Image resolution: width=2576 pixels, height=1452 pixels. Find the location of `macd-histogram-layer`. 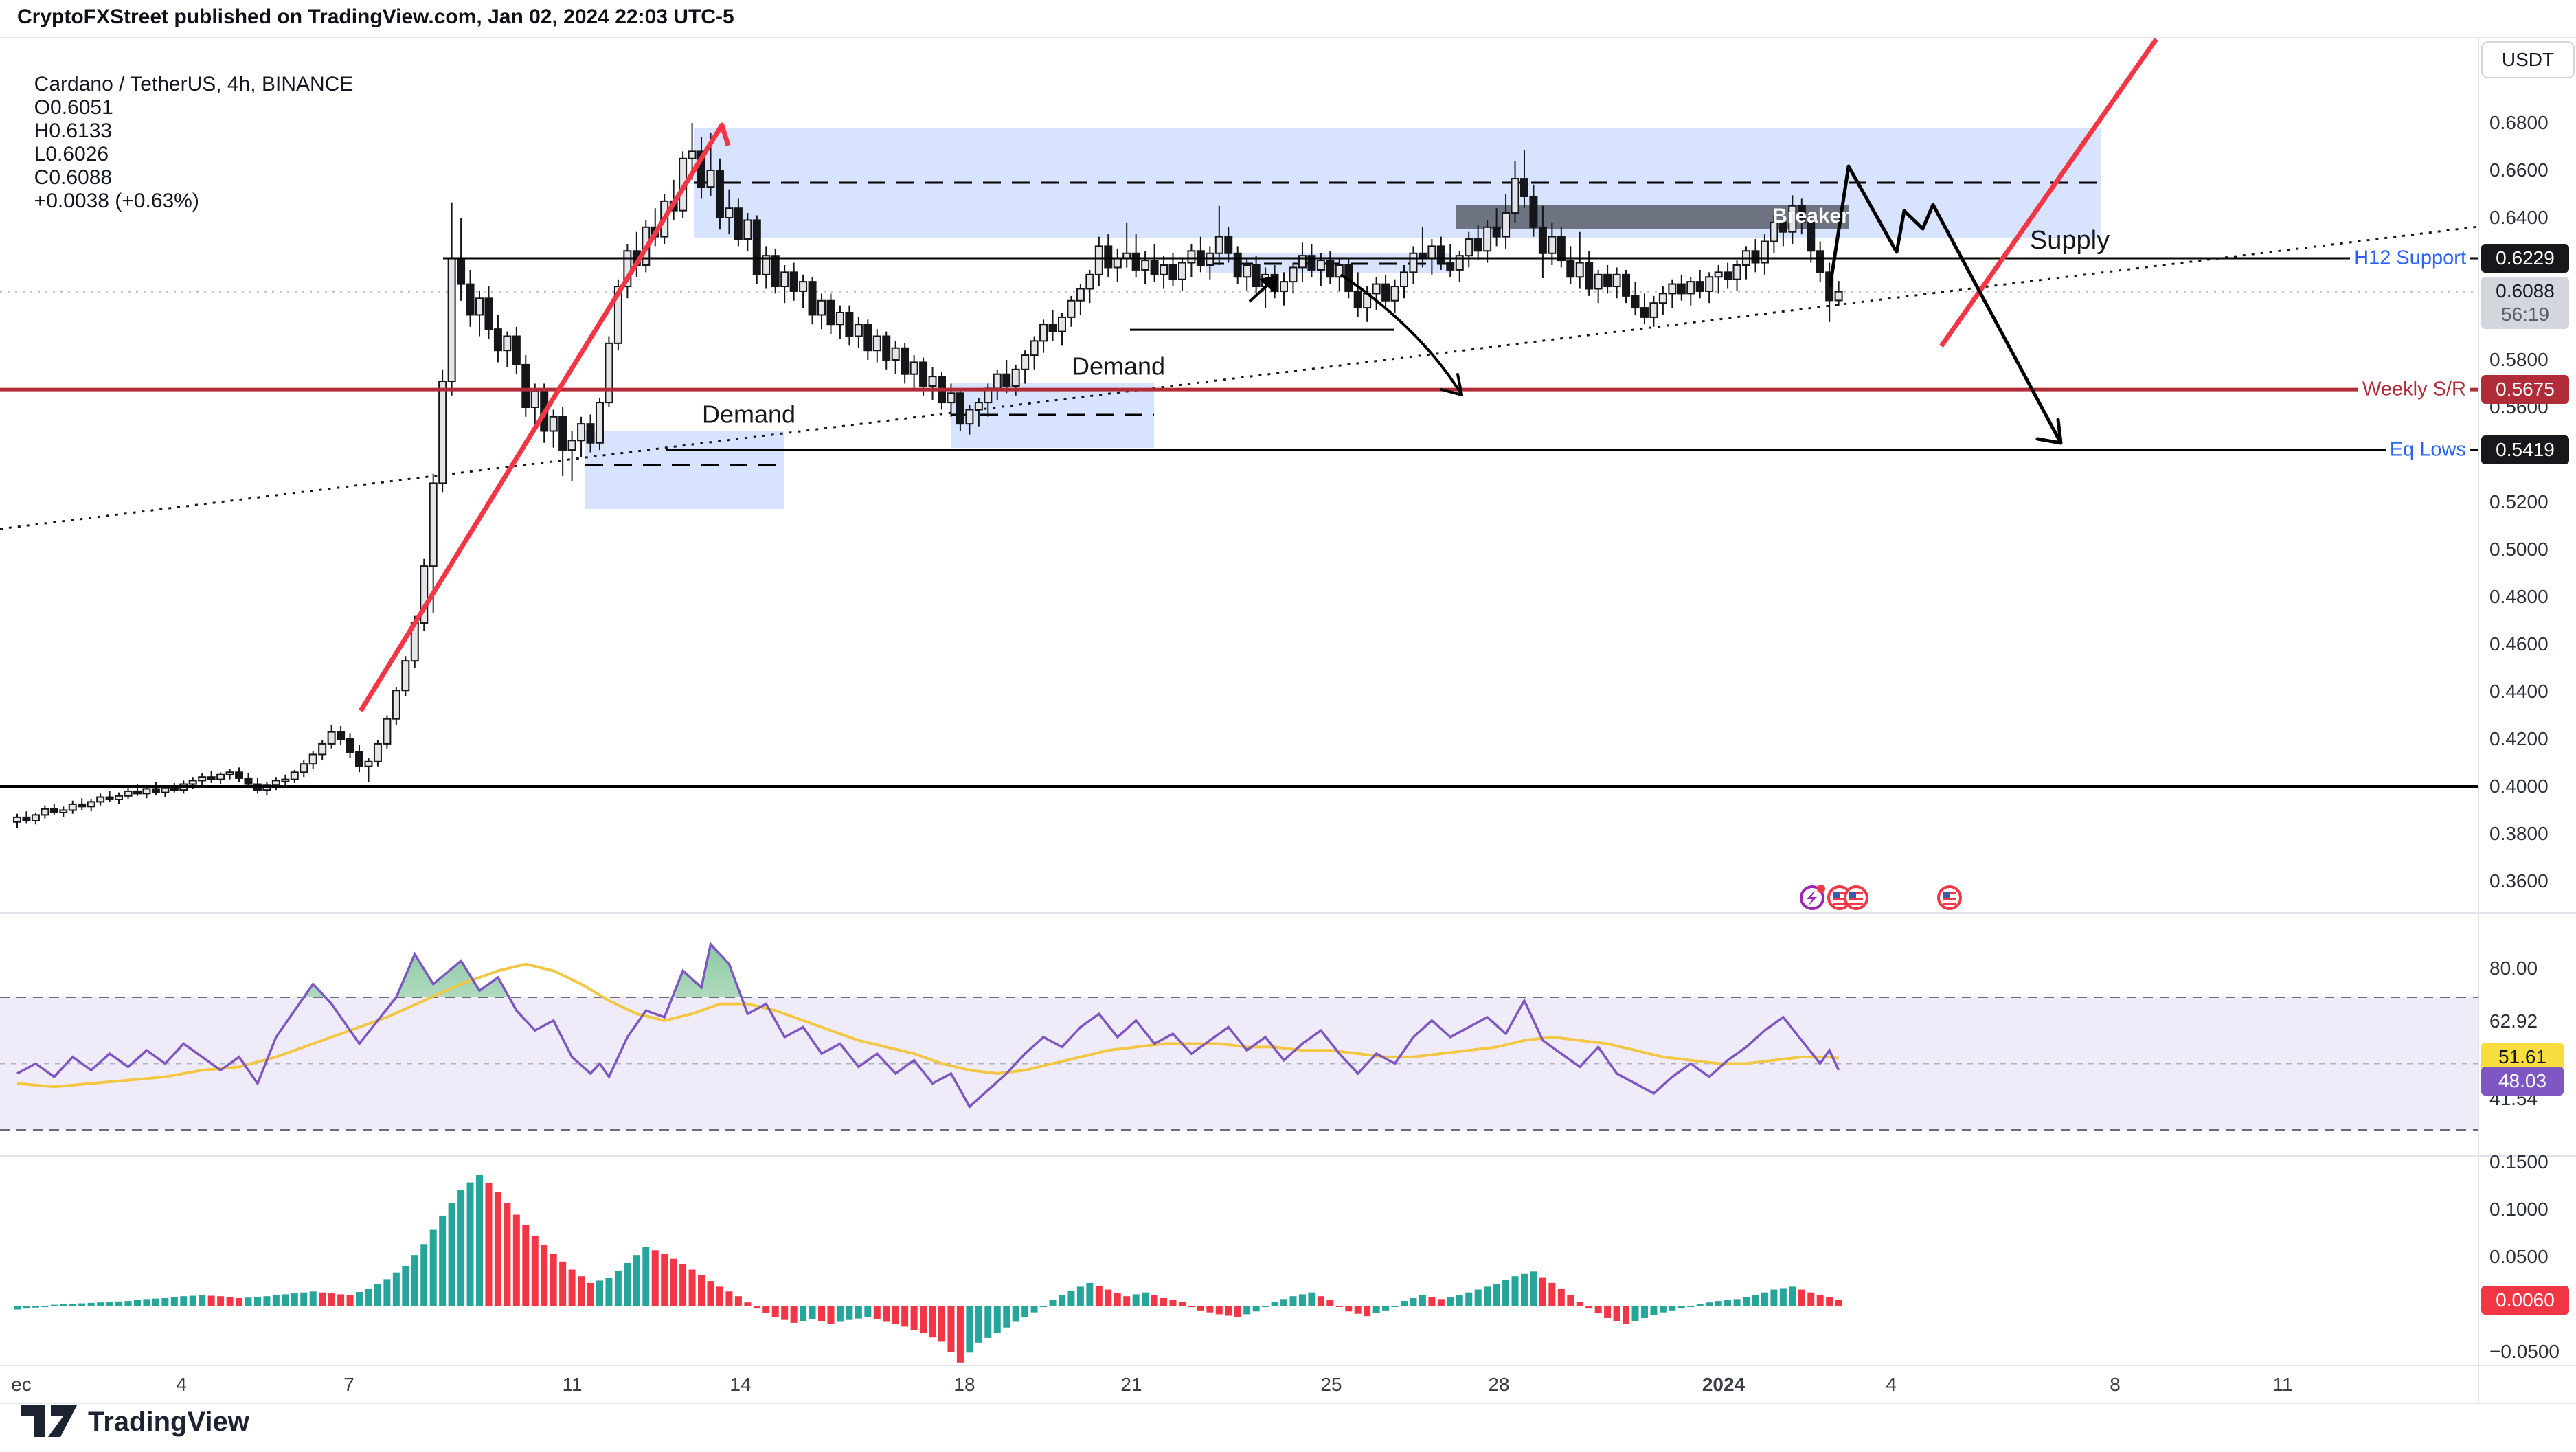

macd-histogram-layer is located at coordinates (928, 1269).